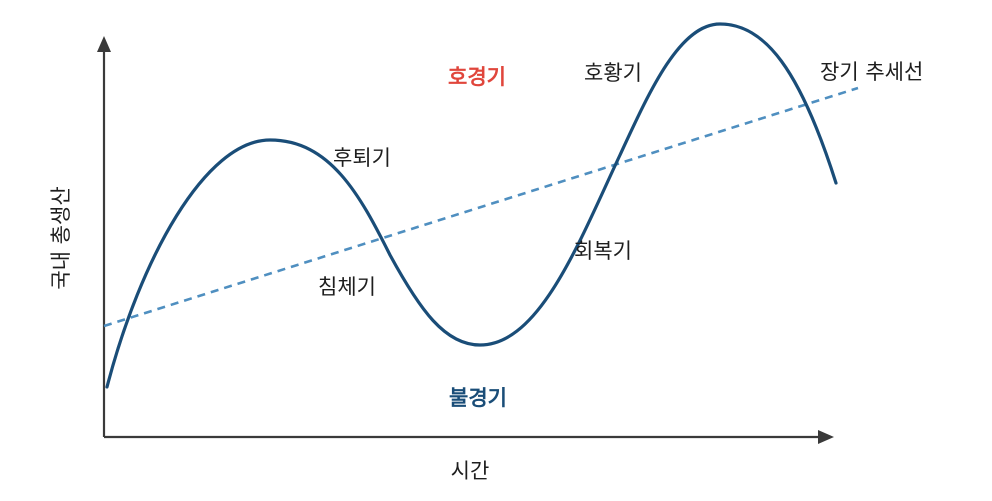 This screenshot has width=992, height=501. What do you see at coordinates (478, 398) in the screenshot?
I see `recession-region-label: 불경기` at bounding box center [478, 398].